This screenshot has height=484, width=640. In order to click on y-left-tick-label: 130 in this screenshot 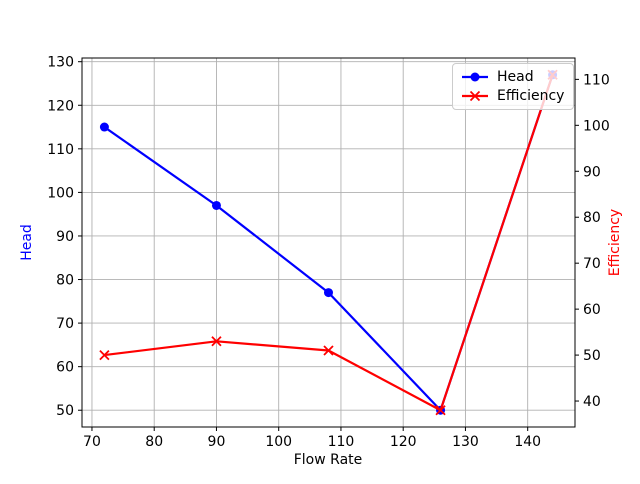, I will do `click(60, 63)`.